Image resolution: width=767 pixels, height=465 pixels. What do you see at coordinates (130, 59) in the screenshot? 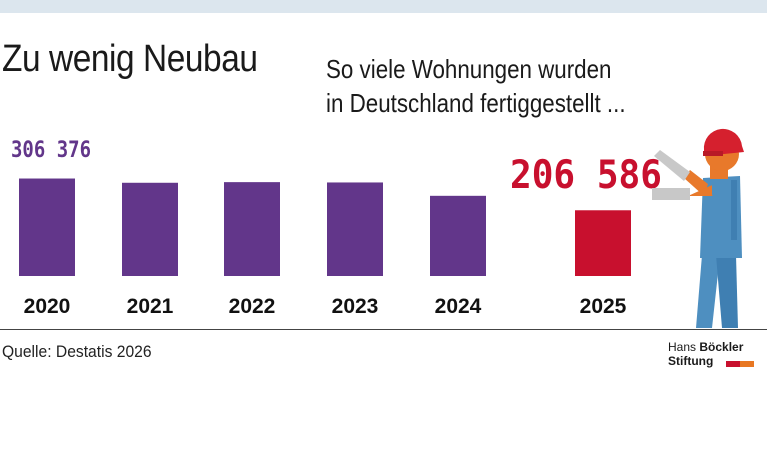
I see `chart-title: Zu wenig Neubau` at bounding box center [130, 59].